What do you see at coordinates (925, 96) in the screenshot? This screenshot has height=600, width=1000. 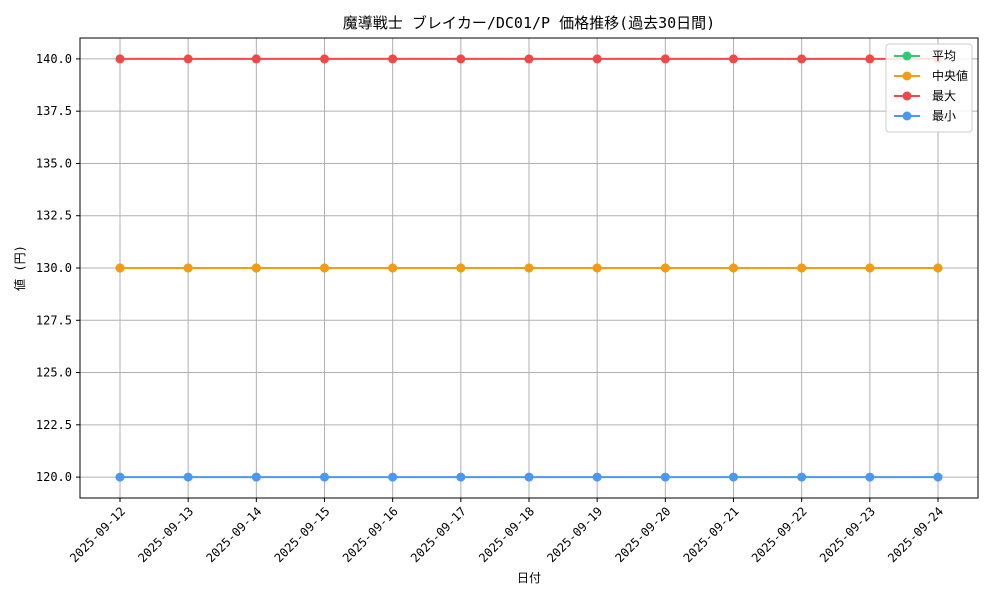 I see `legend-item: 最大` at bounding box center [925, 96].